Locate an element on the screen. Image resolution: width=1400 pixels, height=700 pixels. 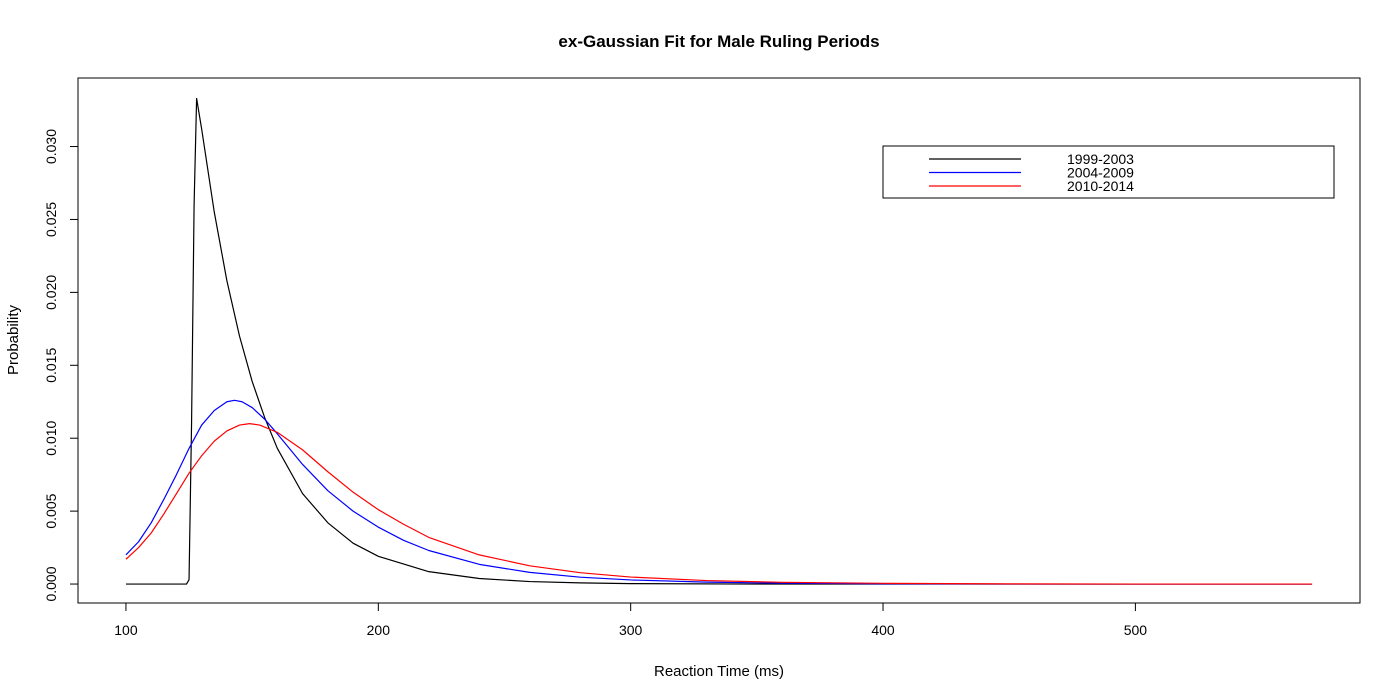
y-tick-label: 0.005 is located at coordinates (51, 510).